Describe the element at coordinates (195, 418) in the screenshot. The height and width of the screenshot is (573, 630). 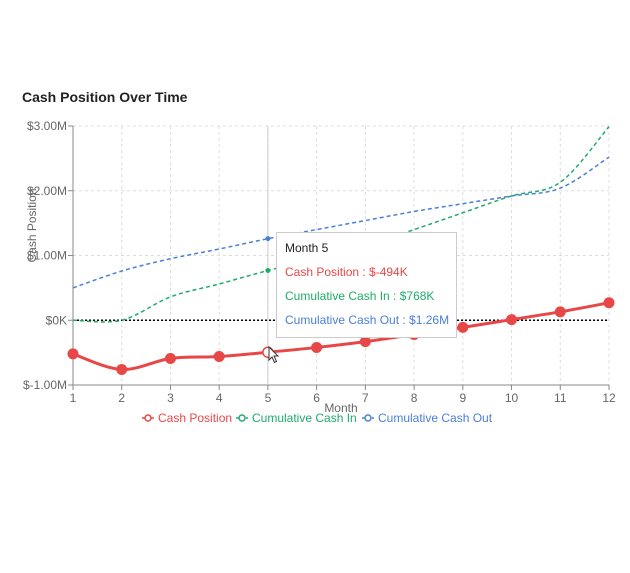
I see `legend-label-0: Cash Position` at that location.